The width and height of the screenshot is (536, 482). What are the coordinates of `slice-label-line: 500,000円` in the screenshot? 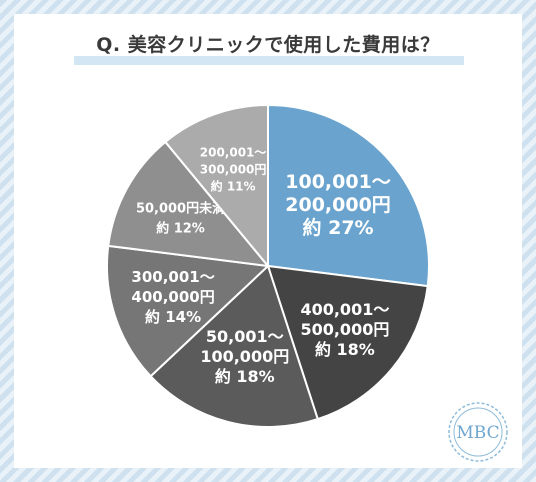 It's located at (344, 329).